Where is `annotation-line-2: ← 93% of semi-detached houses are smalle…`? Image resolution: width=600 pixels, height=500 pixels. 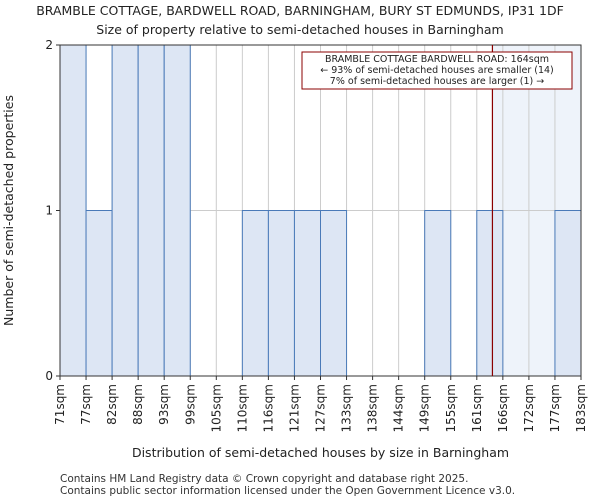 annotation-line-2: ← 93% of semi-detached houses are smalle… is located at coordinates (437, 70).